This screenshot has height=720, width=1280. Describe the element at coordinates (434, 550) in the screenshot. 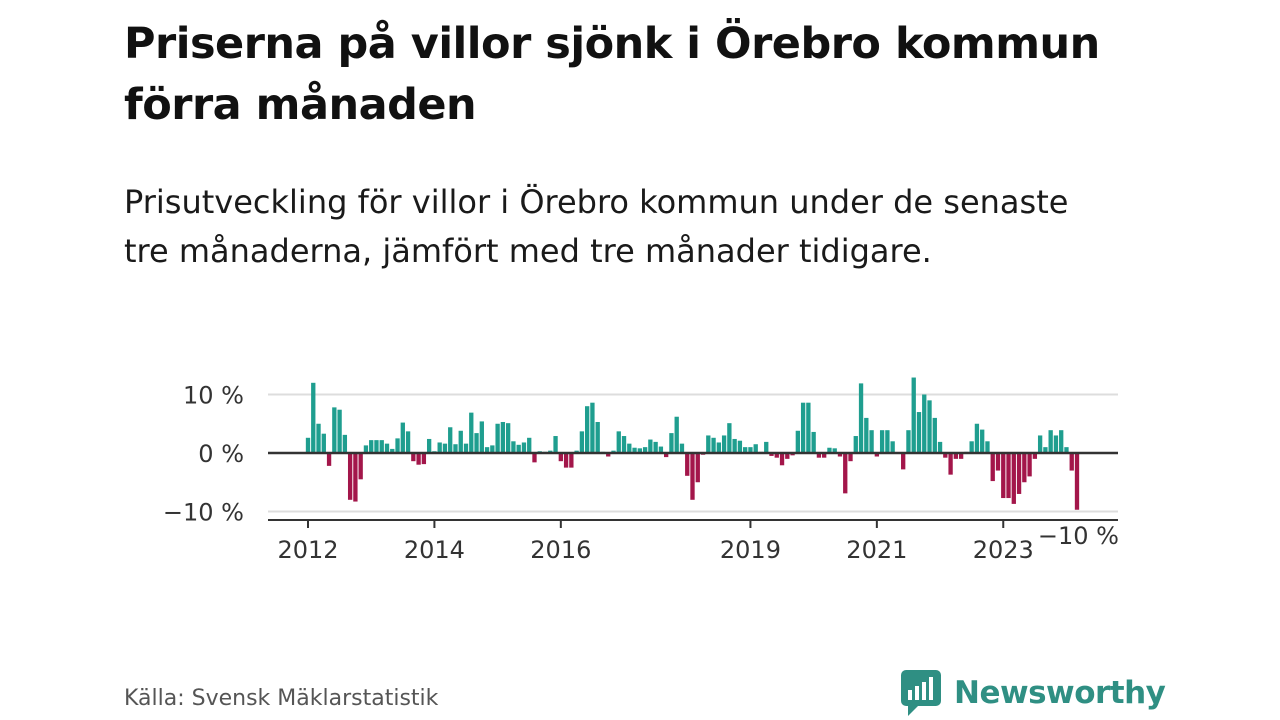

I see `x-tick-label: 2014` at that location.